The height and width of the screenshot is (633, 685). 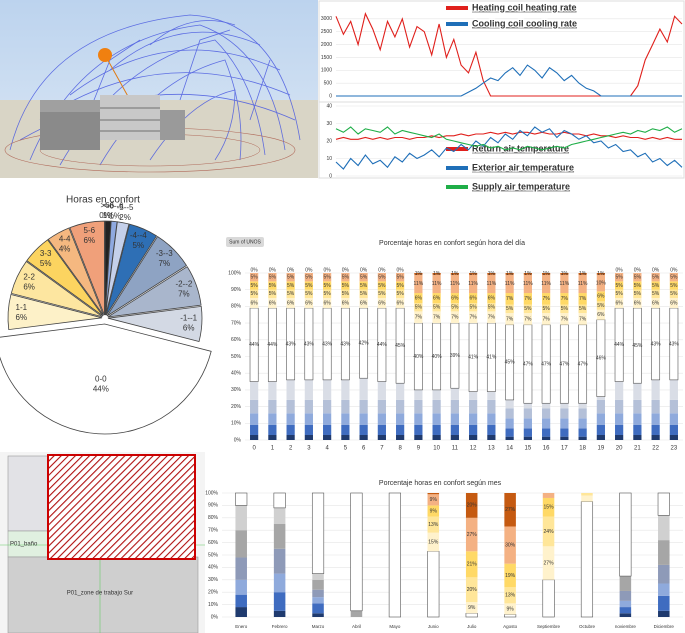 What do you see at coordinates (164, 253) in the screenshot?
I see `slice-category: -3--3` at bounding box center [164, 253].